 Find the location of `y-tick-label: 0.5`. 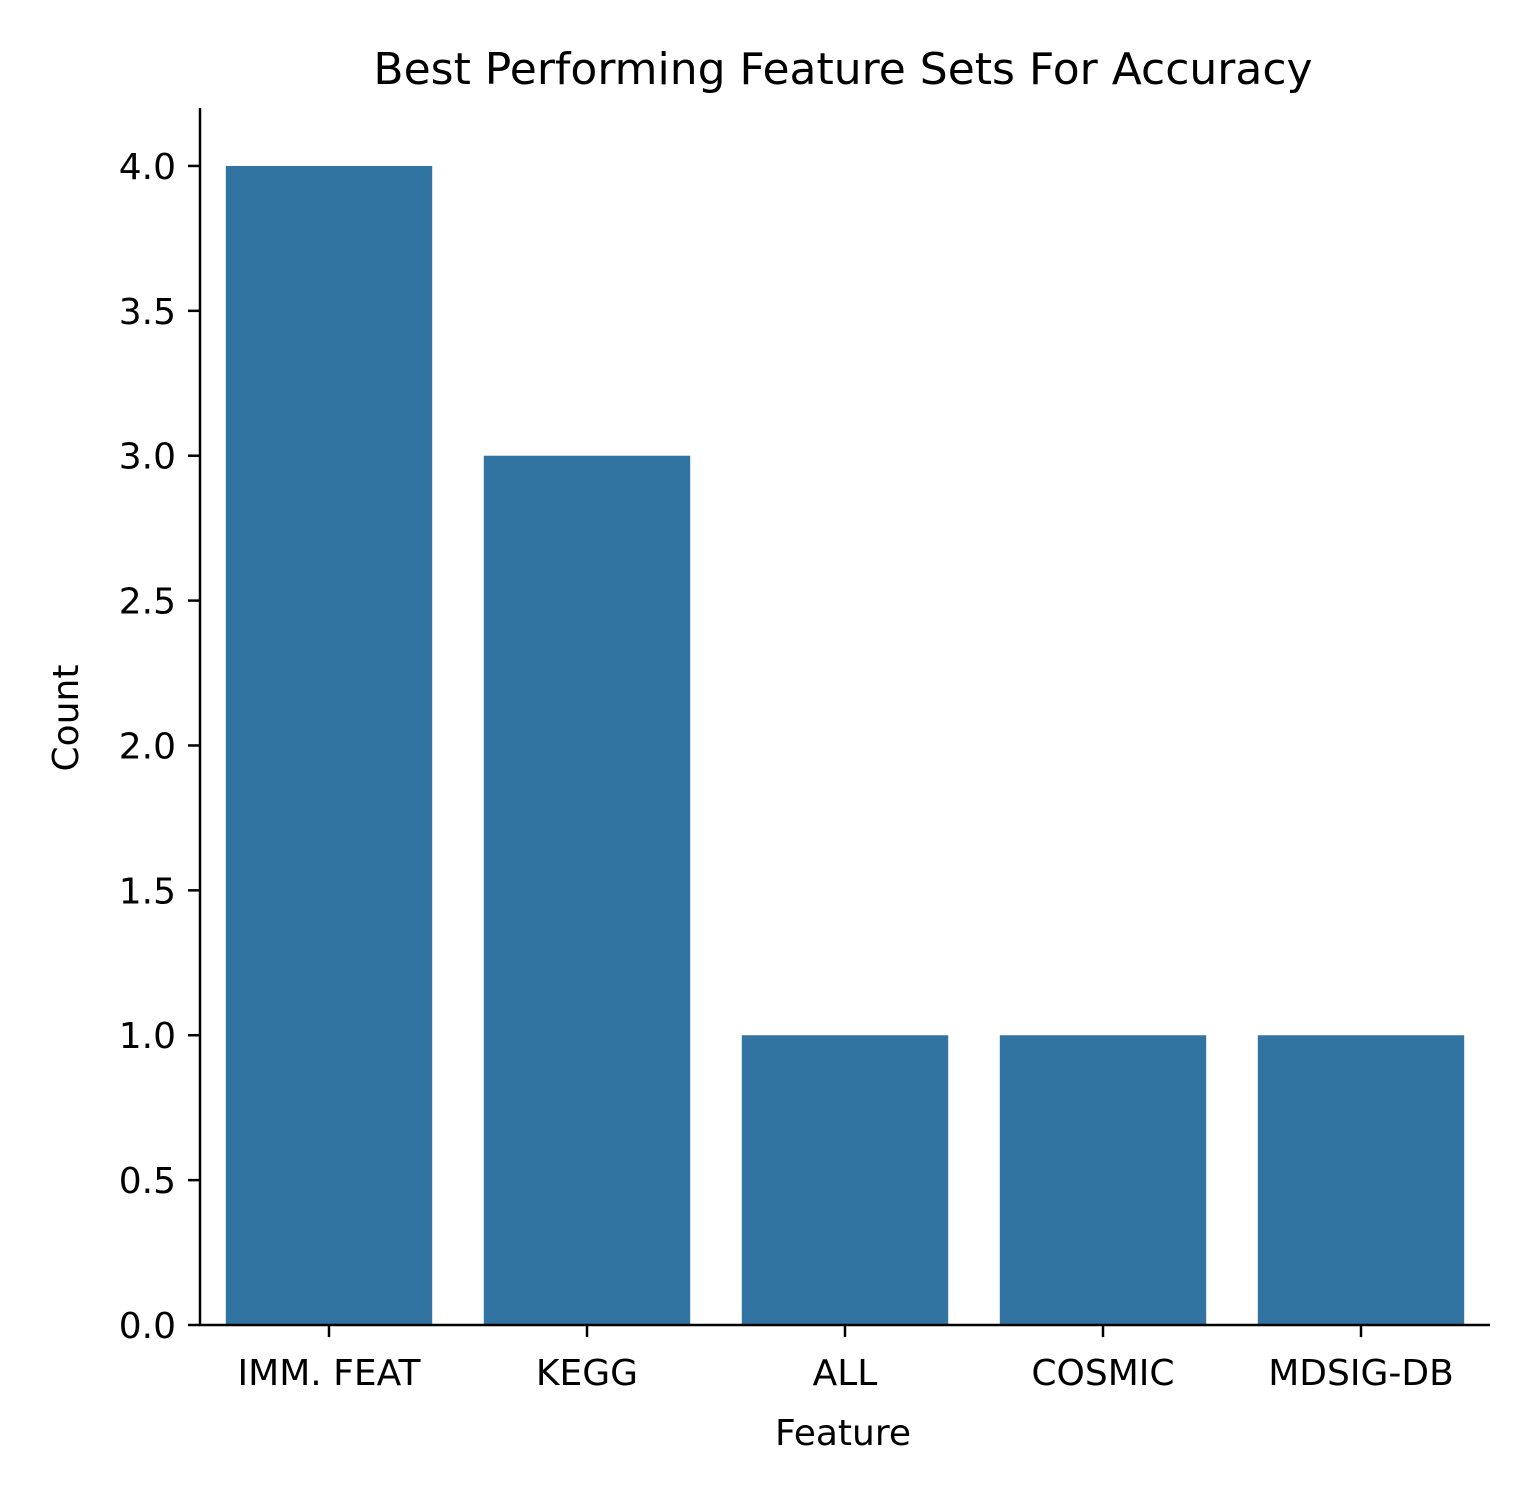

y-tick-label: 0.5 is located at coordinates (147, 1181).